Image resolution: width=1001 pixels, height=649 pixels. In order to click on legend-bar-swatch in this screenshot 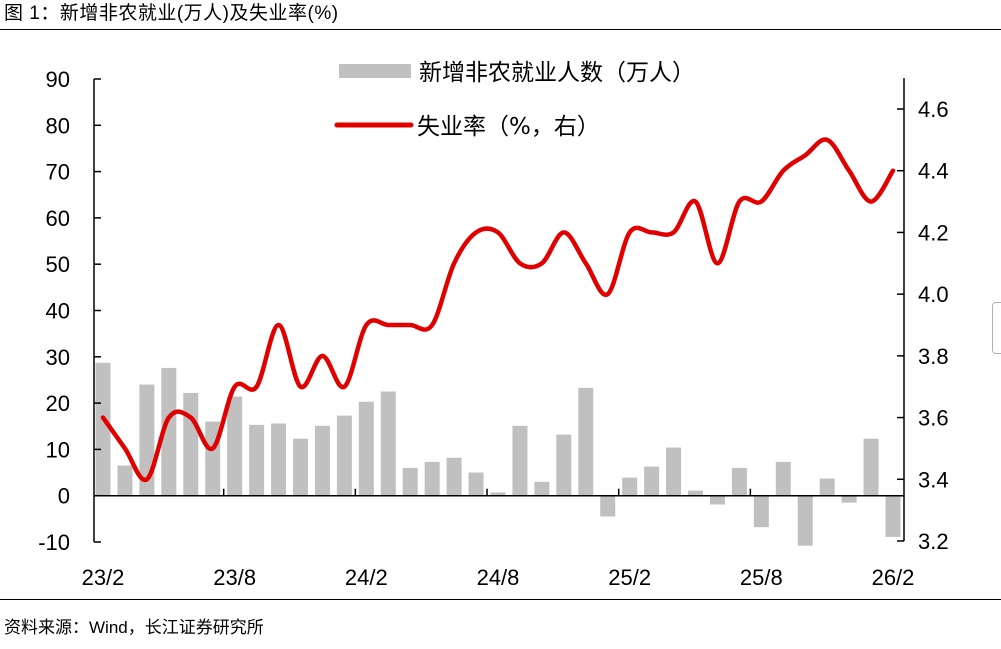, I will do `click(375, 71)`.